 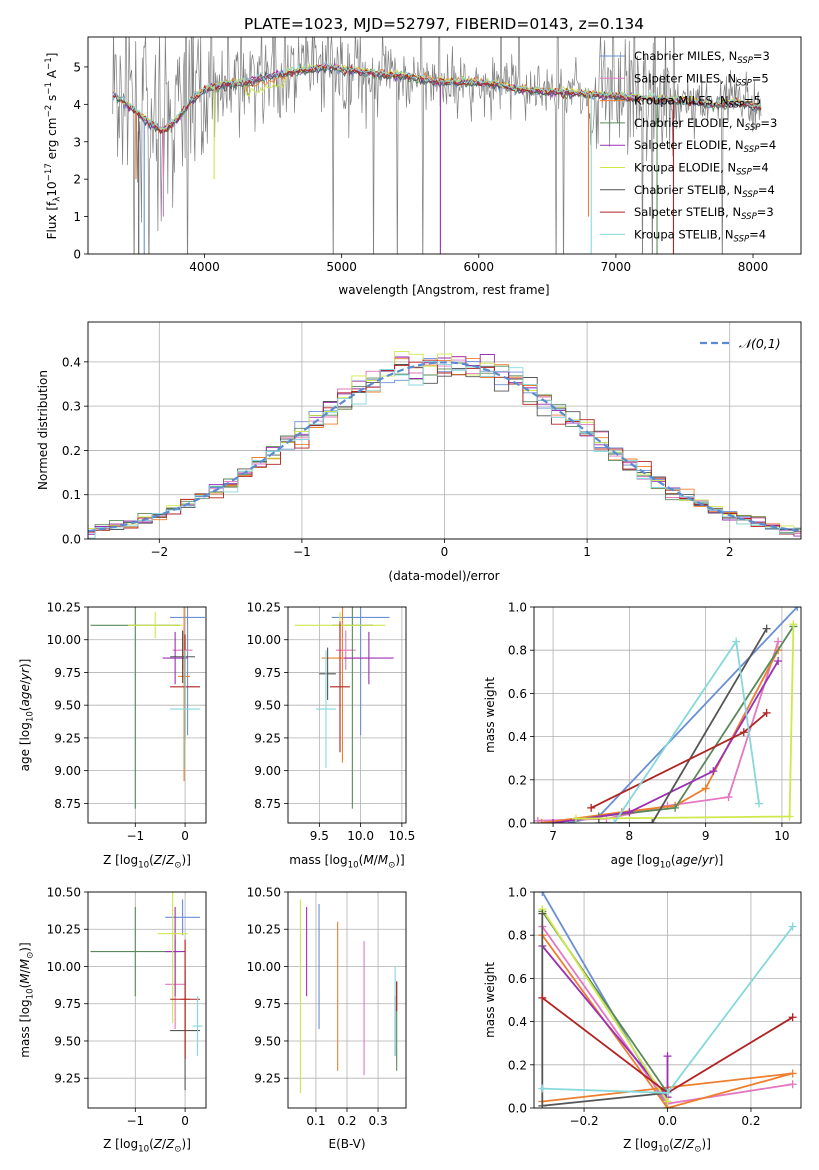 I want to click on normal-reference-curve, so click(x=444, y=447).